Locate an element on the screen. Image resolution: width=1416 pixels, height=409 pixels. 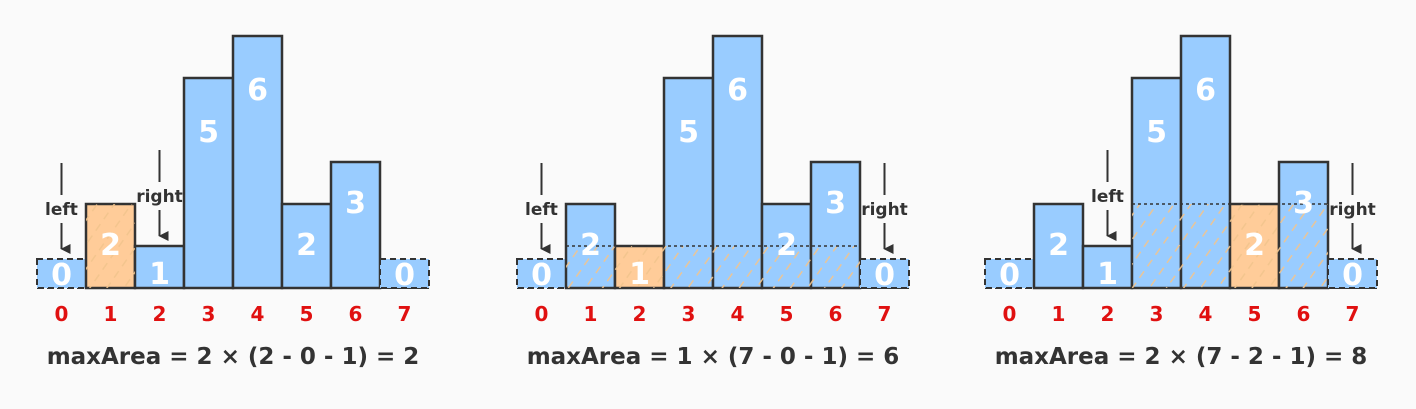
formula: maxArea = 1 × (7 - 0 - 1) = 6 is located at coordinates (713, 357).